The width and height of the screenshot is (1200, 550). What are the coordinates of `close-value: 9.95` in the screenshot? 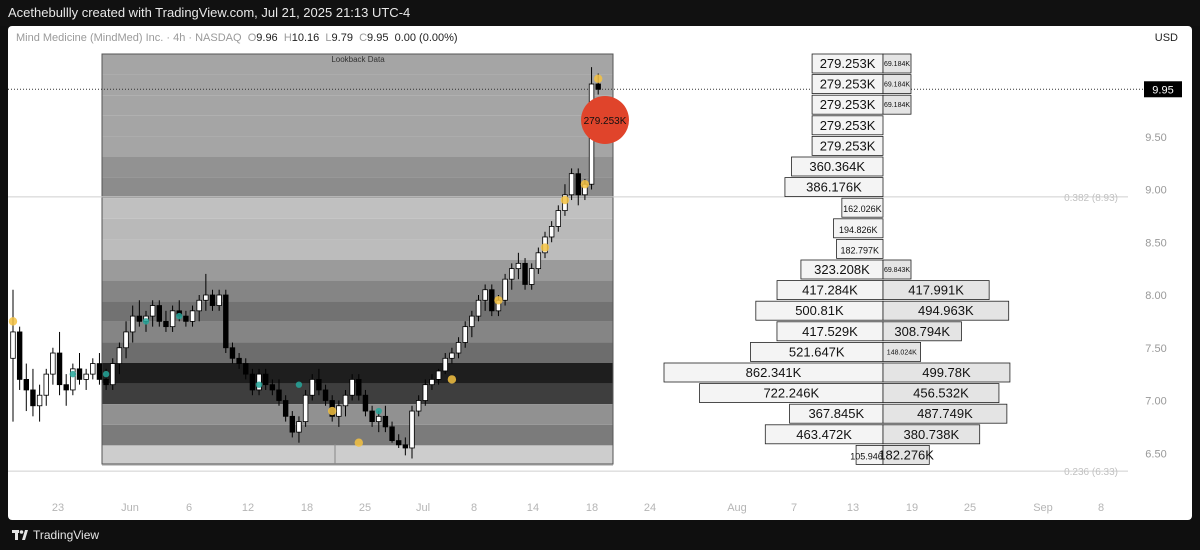 It's located at (378, 38).